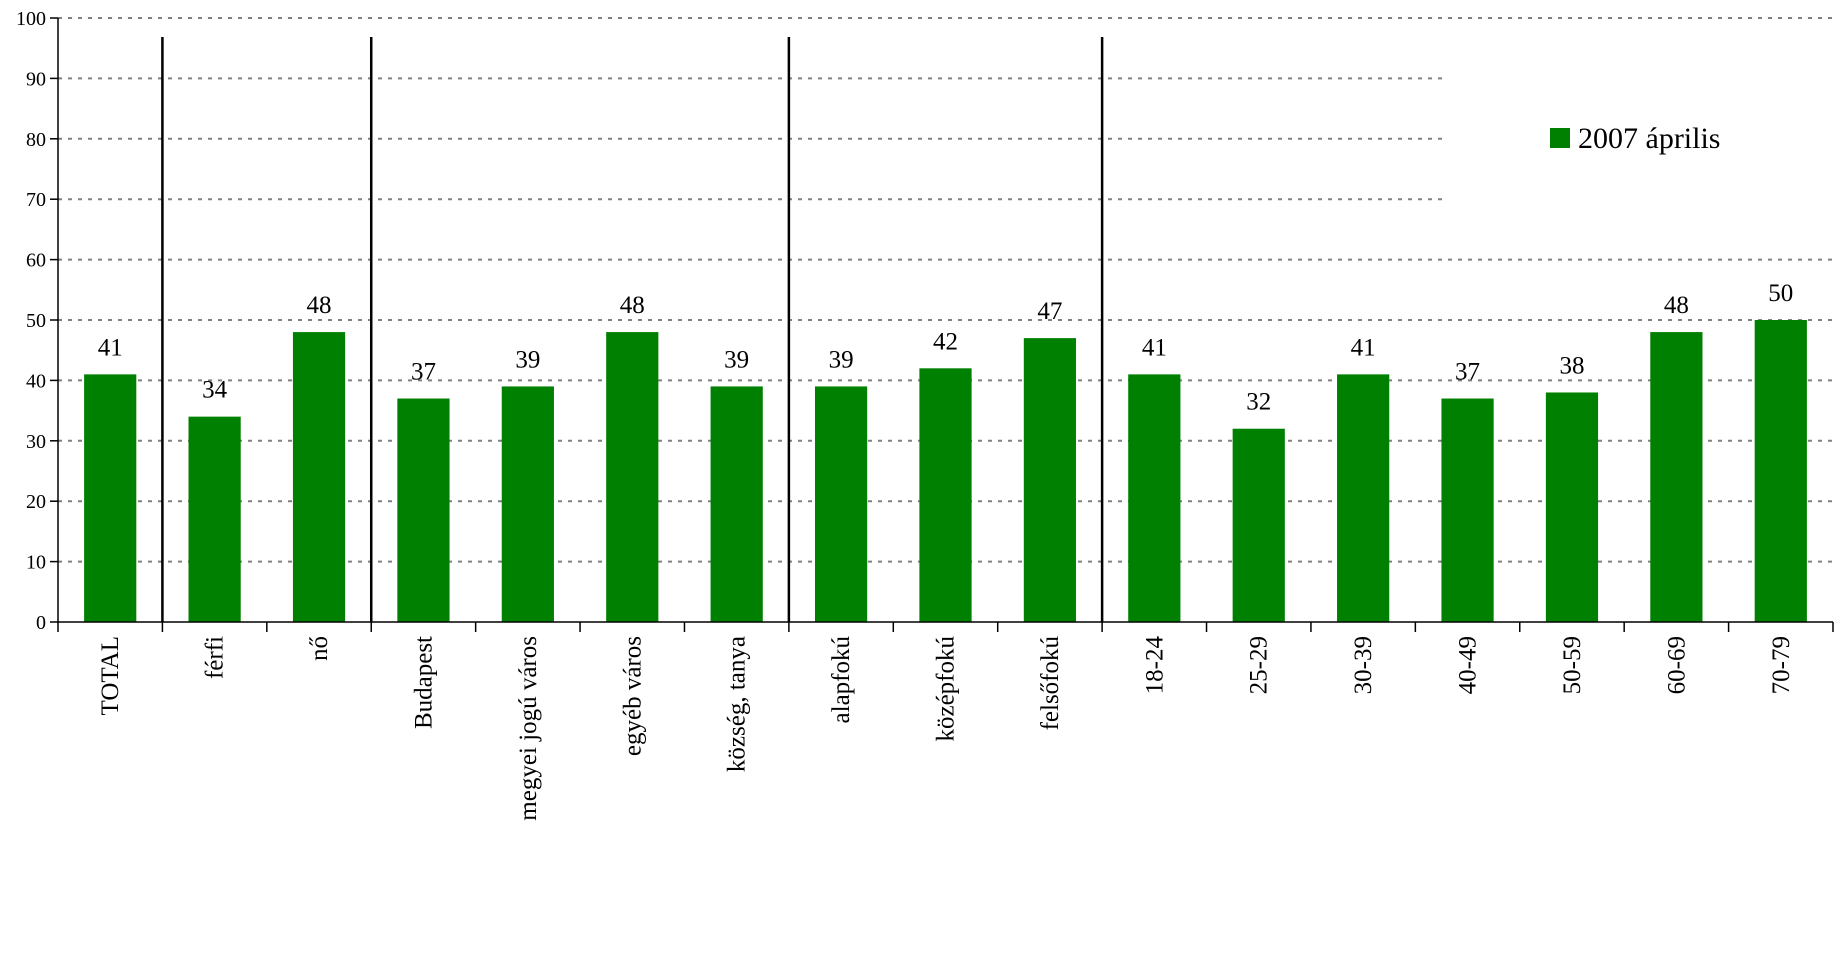 This screenshot has height=968, width=1843. Describe the element at coordinates (1363, 665) in the screenshot. I see `category-label-12: 30-39` at that location.